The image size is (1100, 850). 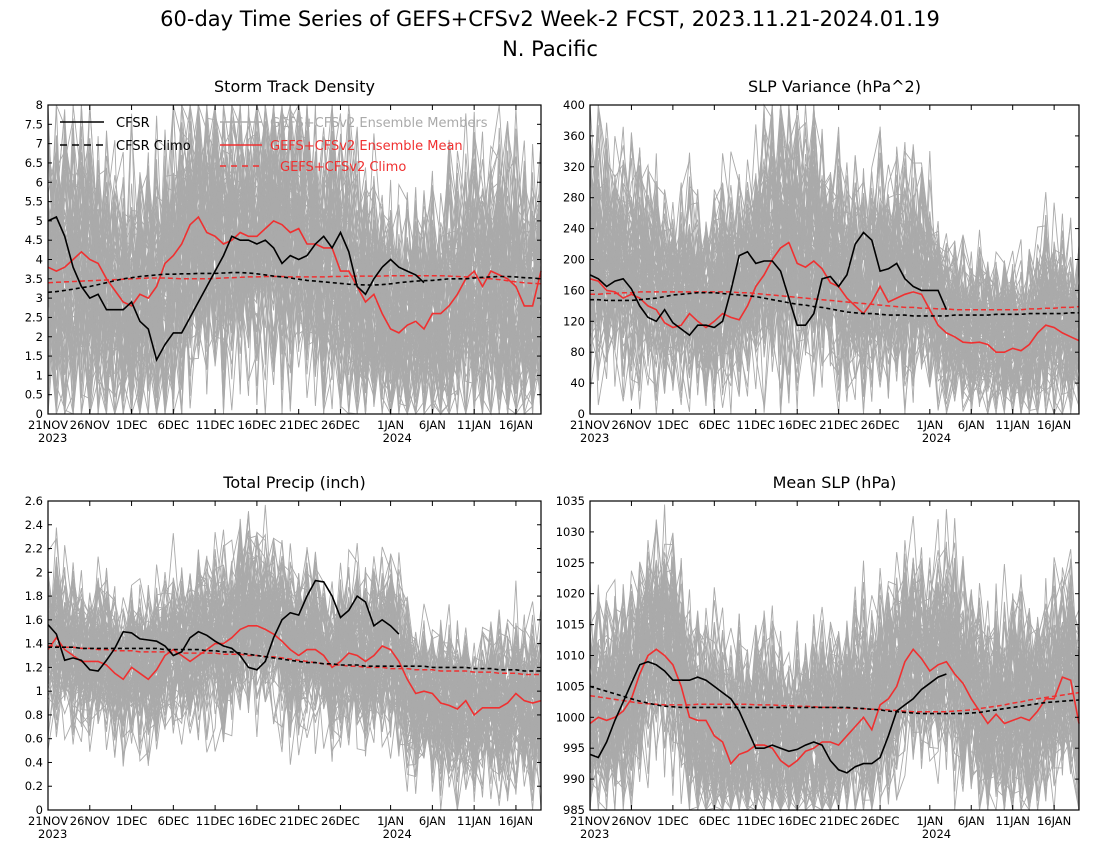 What do you see at coordinates (835, 482) in the screenshot?
I see `panel-title: Mean SLP (hPa)` at bounding box center [835, 482].